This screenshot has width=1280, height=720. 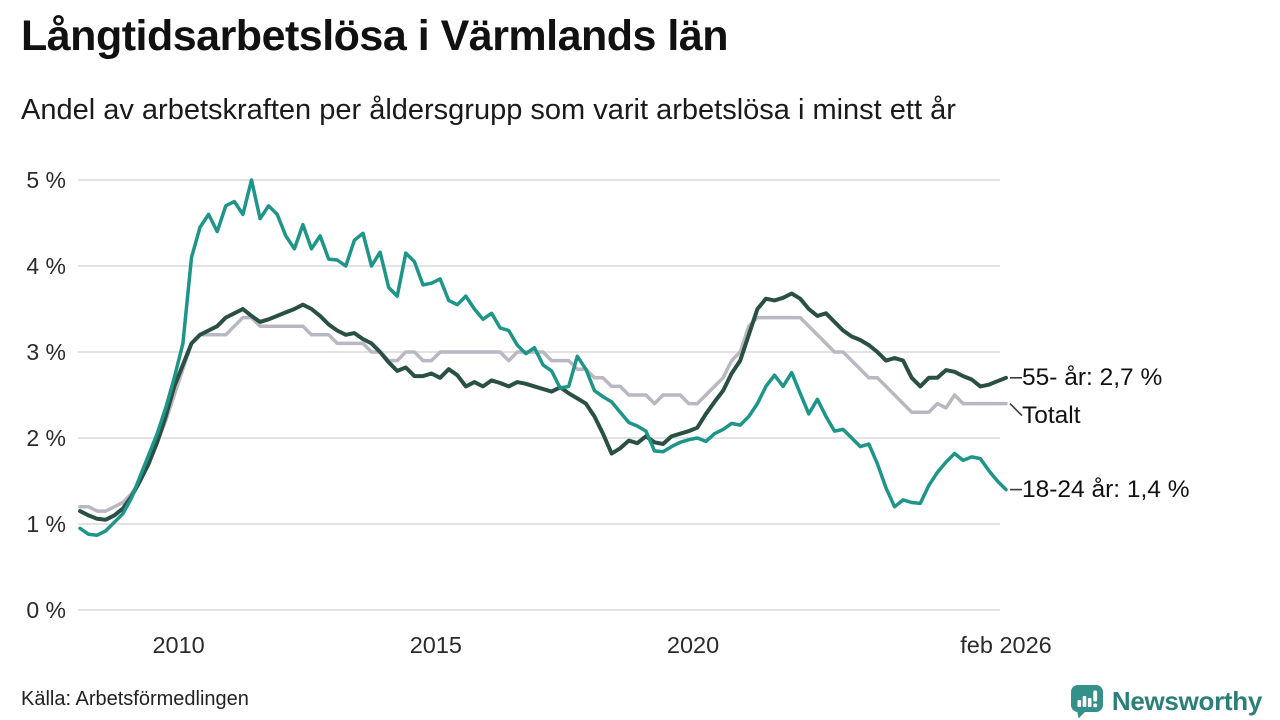 What do you see at coordinates (375, 36) in the screenshot?
I see `chart-title: Långtidsarbetslösa i Värmlands län` at bounding box center [375, 36].